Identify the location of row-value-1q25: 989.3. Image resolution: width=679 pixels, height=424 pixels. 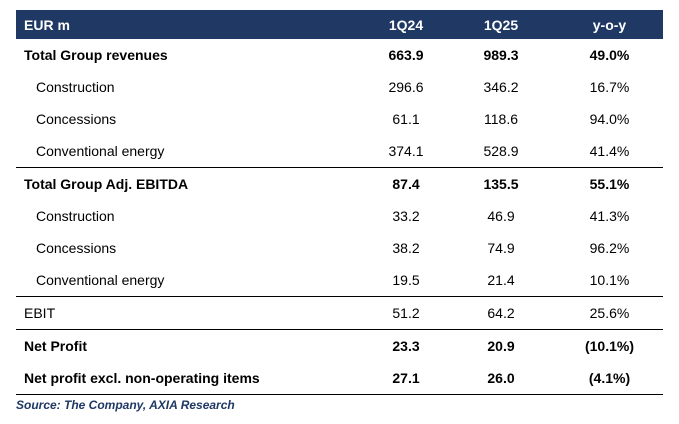
(501, 55).